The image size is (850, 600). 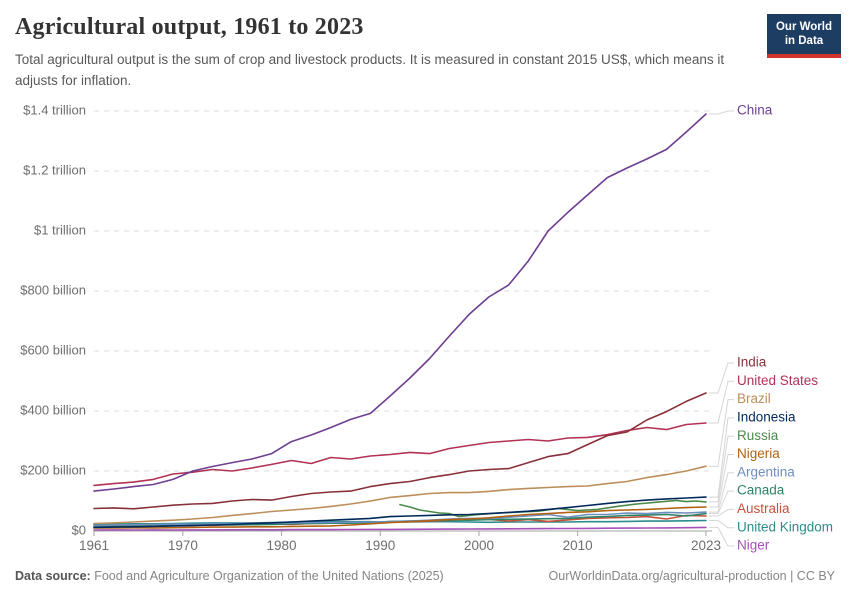 I want to click on y-axis-tick-label: $600 billion, so click(x=53, y=349).